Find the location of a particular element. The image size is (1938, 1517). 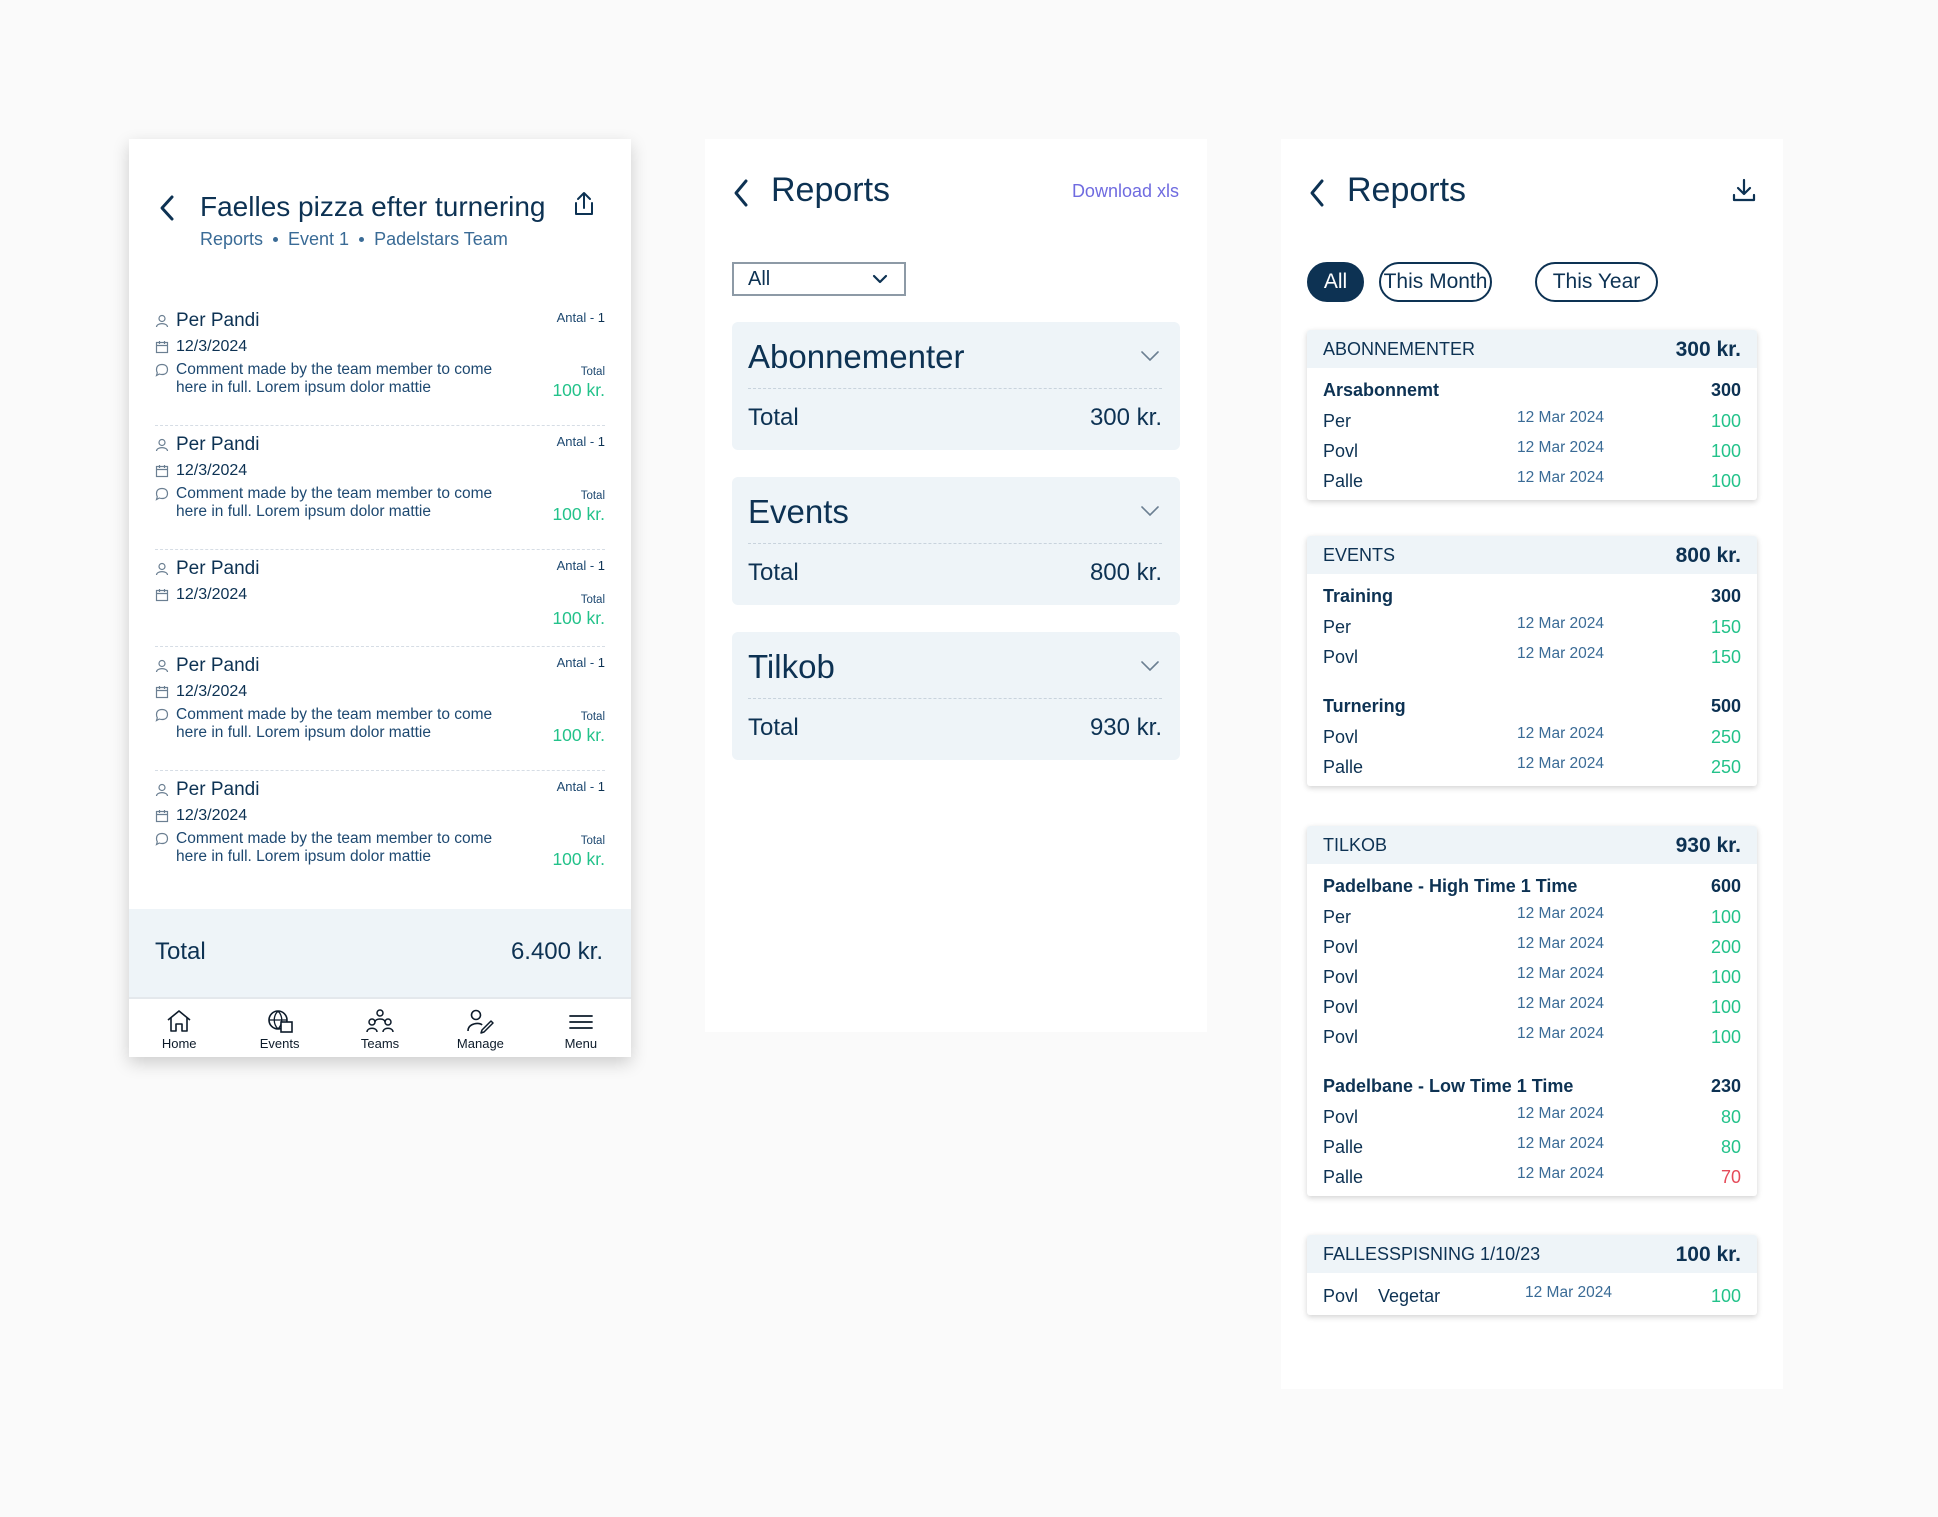

nav-menu: Menu is located at coordinates (581, 1028).